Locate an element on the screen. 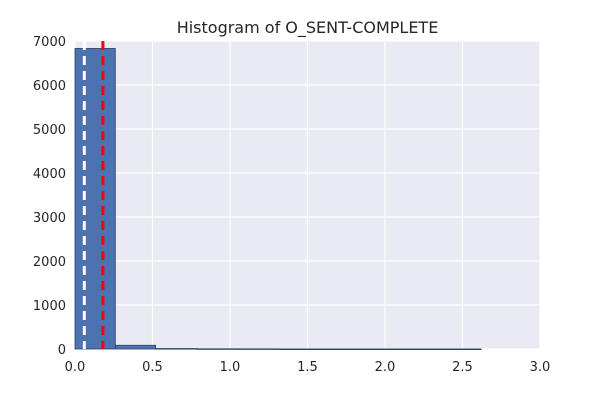 This screenshot has height=404, width=600. y-tick-label: 1000 is located at coordinates (49, 306).